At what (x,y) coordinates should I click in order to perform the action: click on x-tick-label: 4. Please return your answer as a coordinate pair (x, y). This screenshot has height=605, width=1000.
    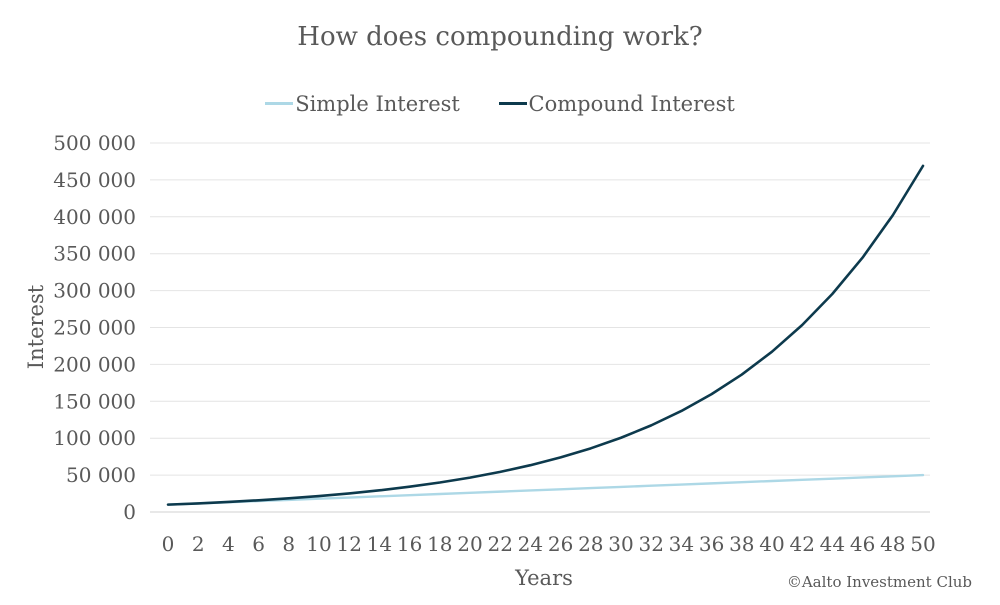
    Looking at the image, I should click on (228, 544).